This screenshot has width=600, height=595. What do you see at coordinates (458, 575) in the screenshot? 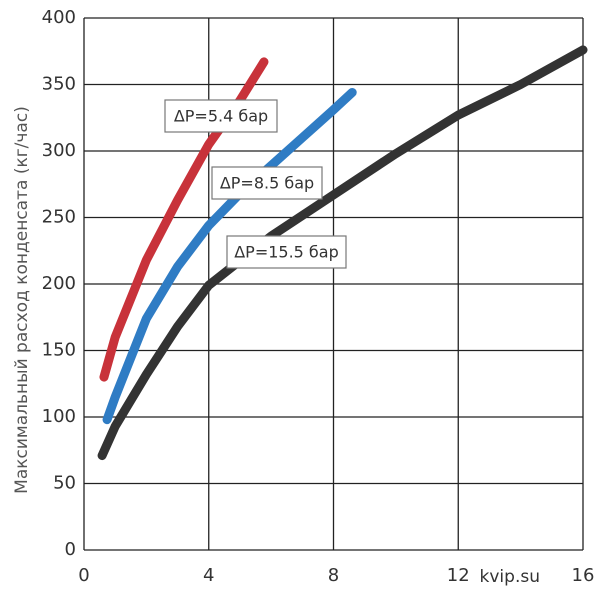
I see `x-tick-label: 12` at bounding box center [458, 575].